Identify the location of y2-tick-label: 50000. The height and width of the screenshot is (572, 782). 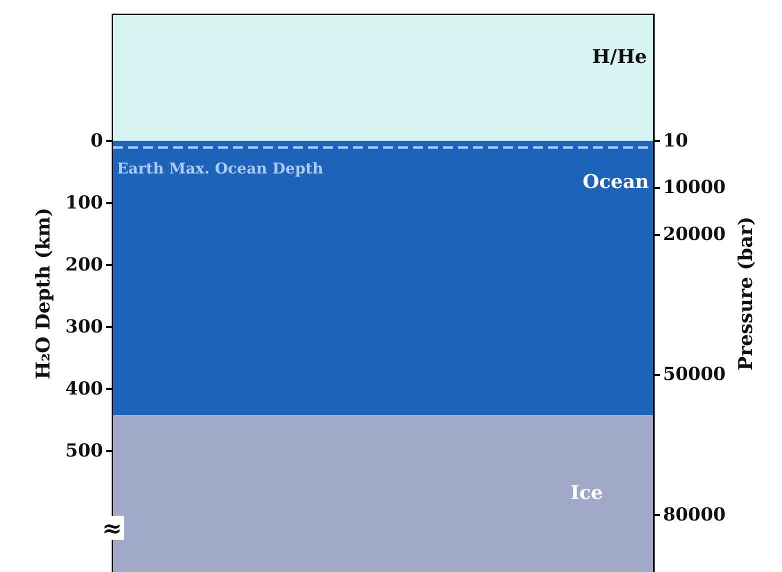
(694, 375).